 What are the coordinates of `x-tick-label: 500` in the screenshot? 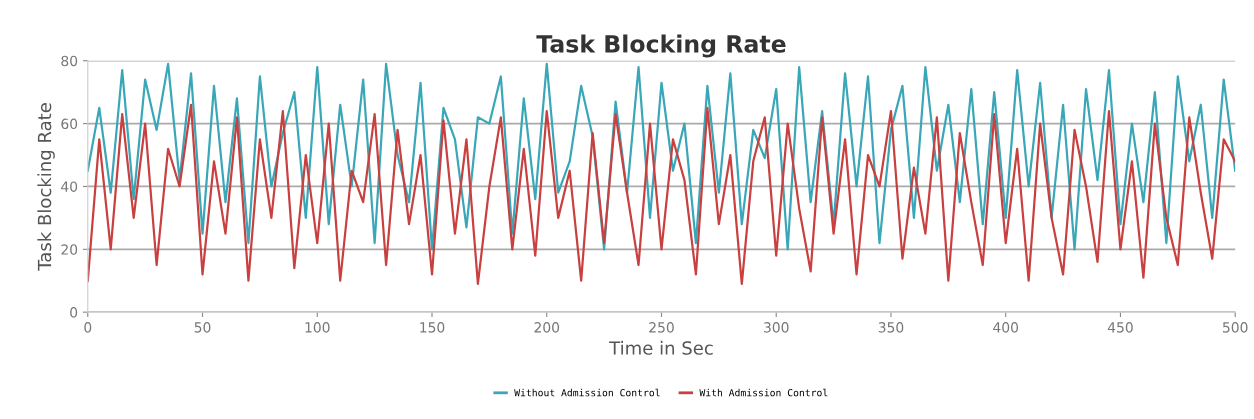 It's located at (1235, 327).